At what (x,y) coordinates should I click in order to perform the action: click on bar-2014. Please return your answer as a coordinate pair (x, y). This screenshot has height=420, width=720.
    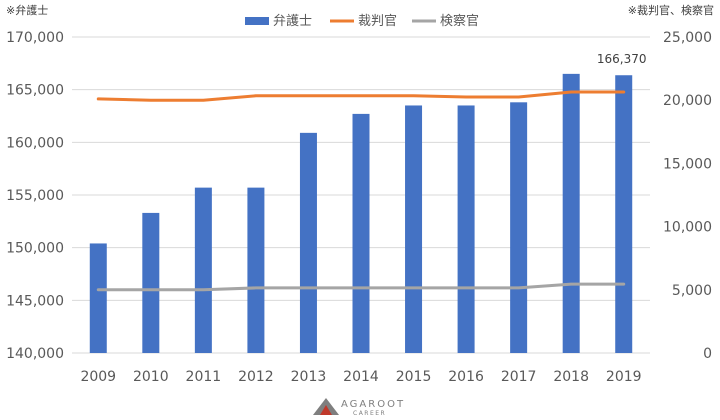
    Looking at the image, I should click on (361, 233).